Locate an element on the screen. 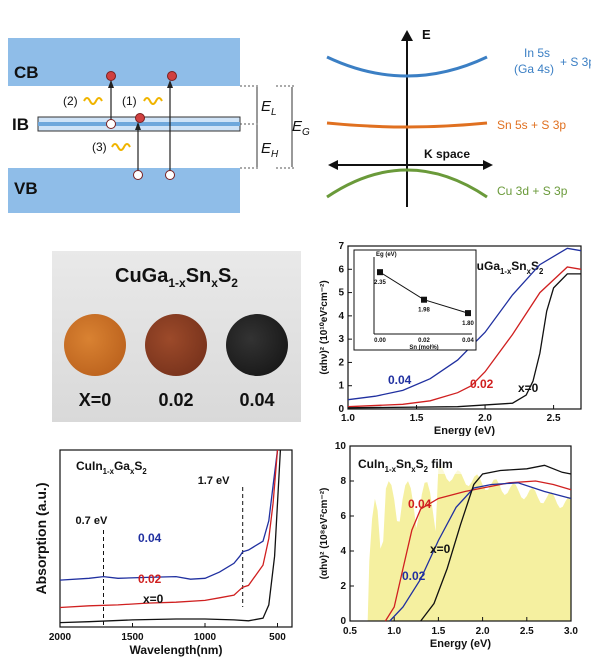 The width and height of the screenshot is (591, 663). sample-photo-panel: CuGa1-xSnxS2 X=0 0.02 0.04 is located at coordinates (176, 336).